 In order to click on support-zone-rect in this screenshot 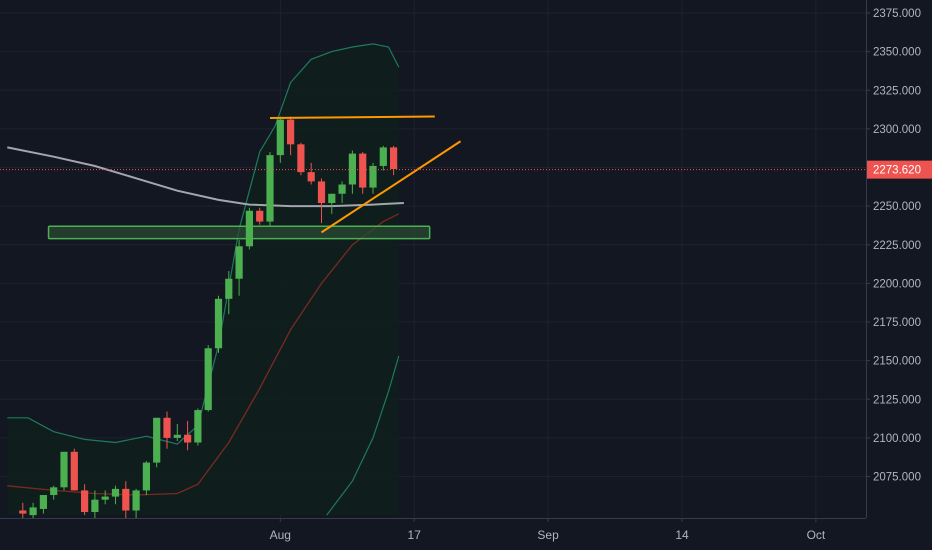, I will do `click(239, 232)`.